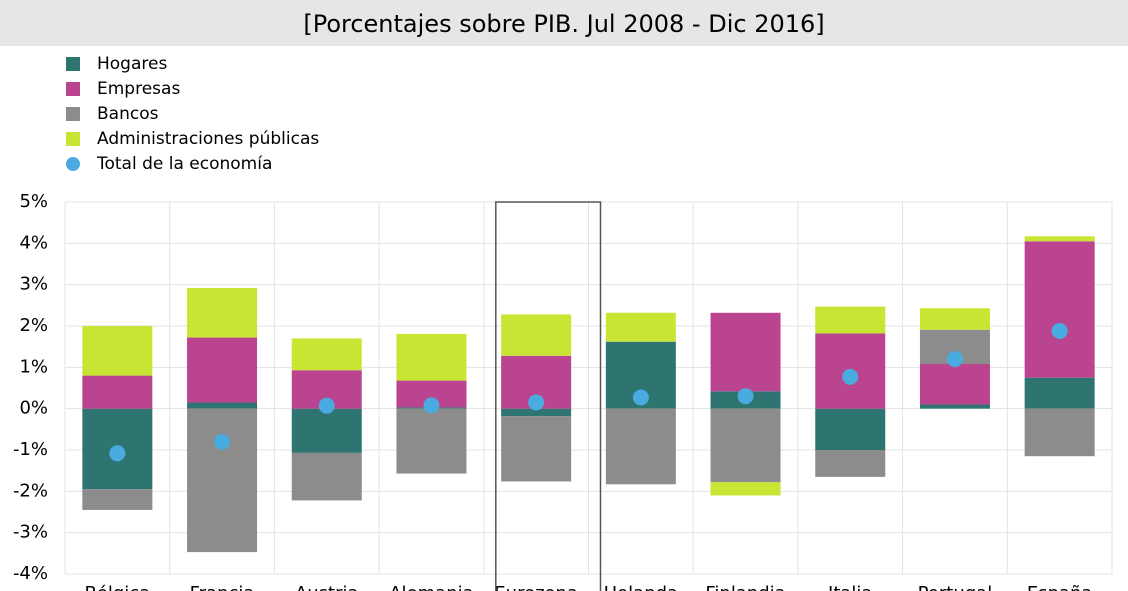  I want to click on x-tick-label: Portugal, so click(955, 587).